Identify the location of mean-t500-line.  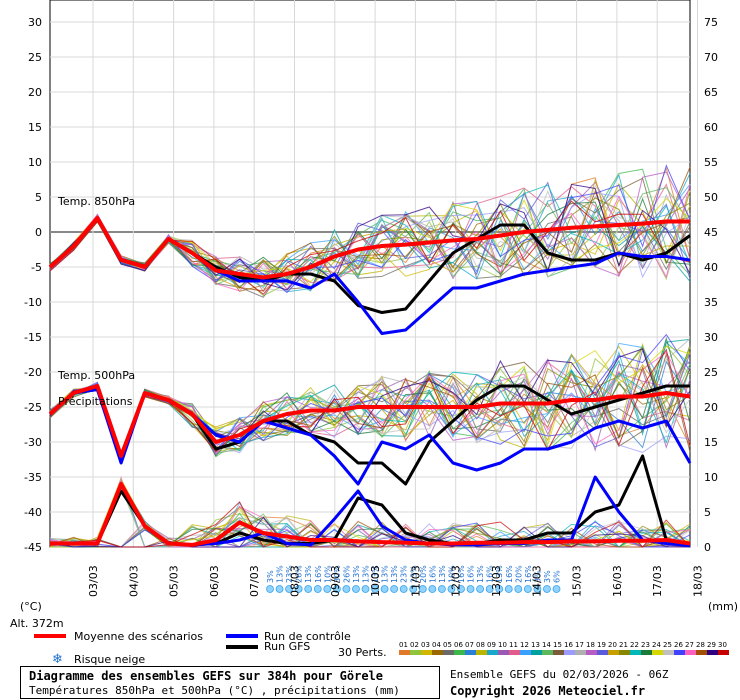
(369, 421).